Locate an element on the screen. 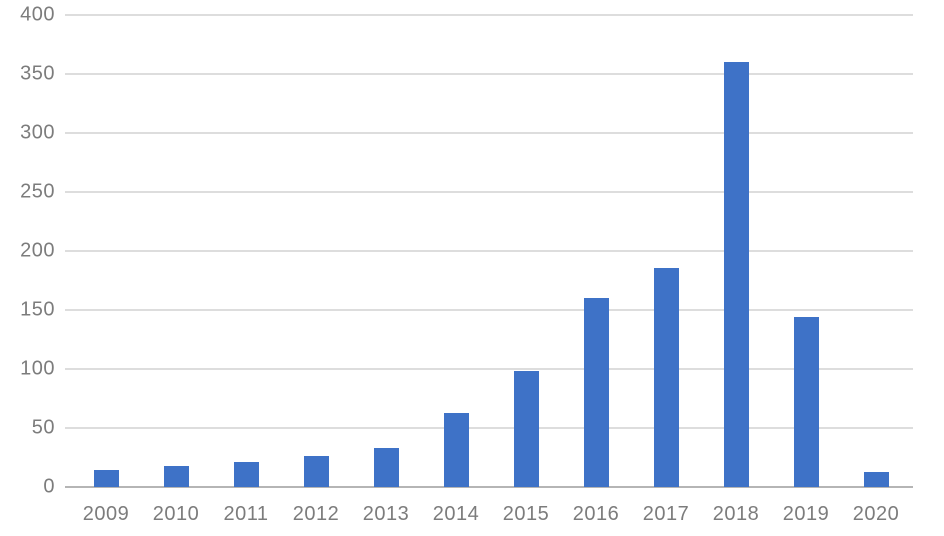 The height and width of the screenshot is (536, 944). bar-2018 is located at coordinates (736, 274).